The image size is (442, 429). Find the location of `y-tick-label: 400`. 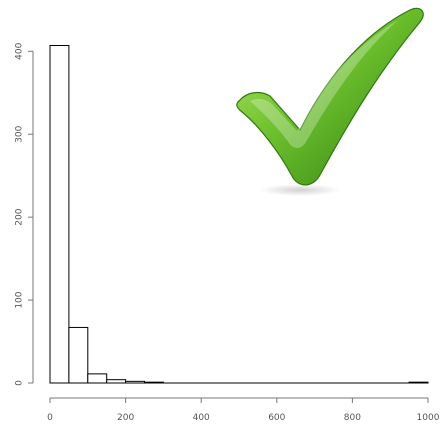

y-tick-label: 400 is located at coordinates (20, 50).